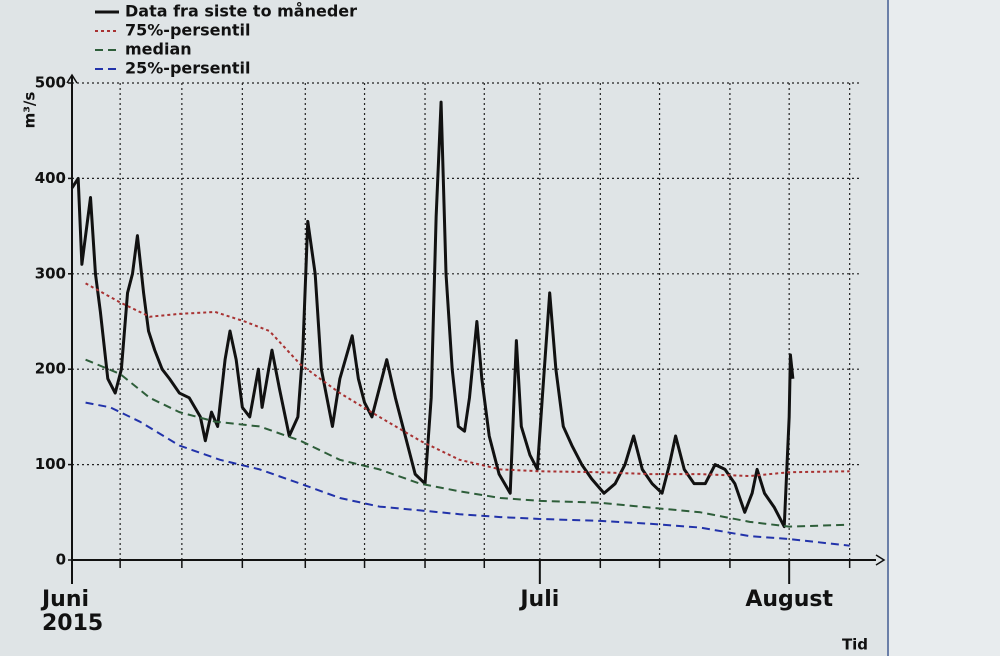  What do you see at coordinates (50, 83) in the screenshot?
I see `y-tick-label: 500` at bounding box center [50, 83].